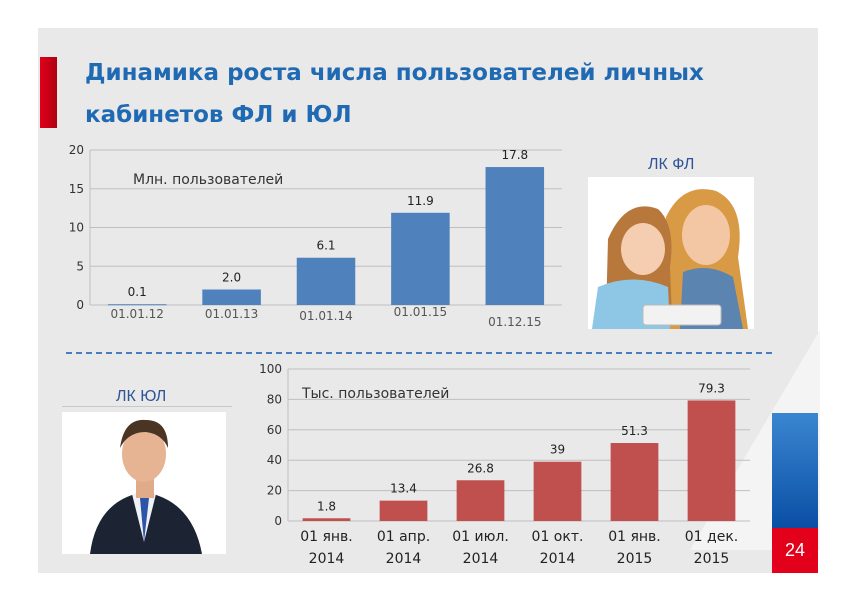  I want to click on page-number: 24, so click(795, 550).